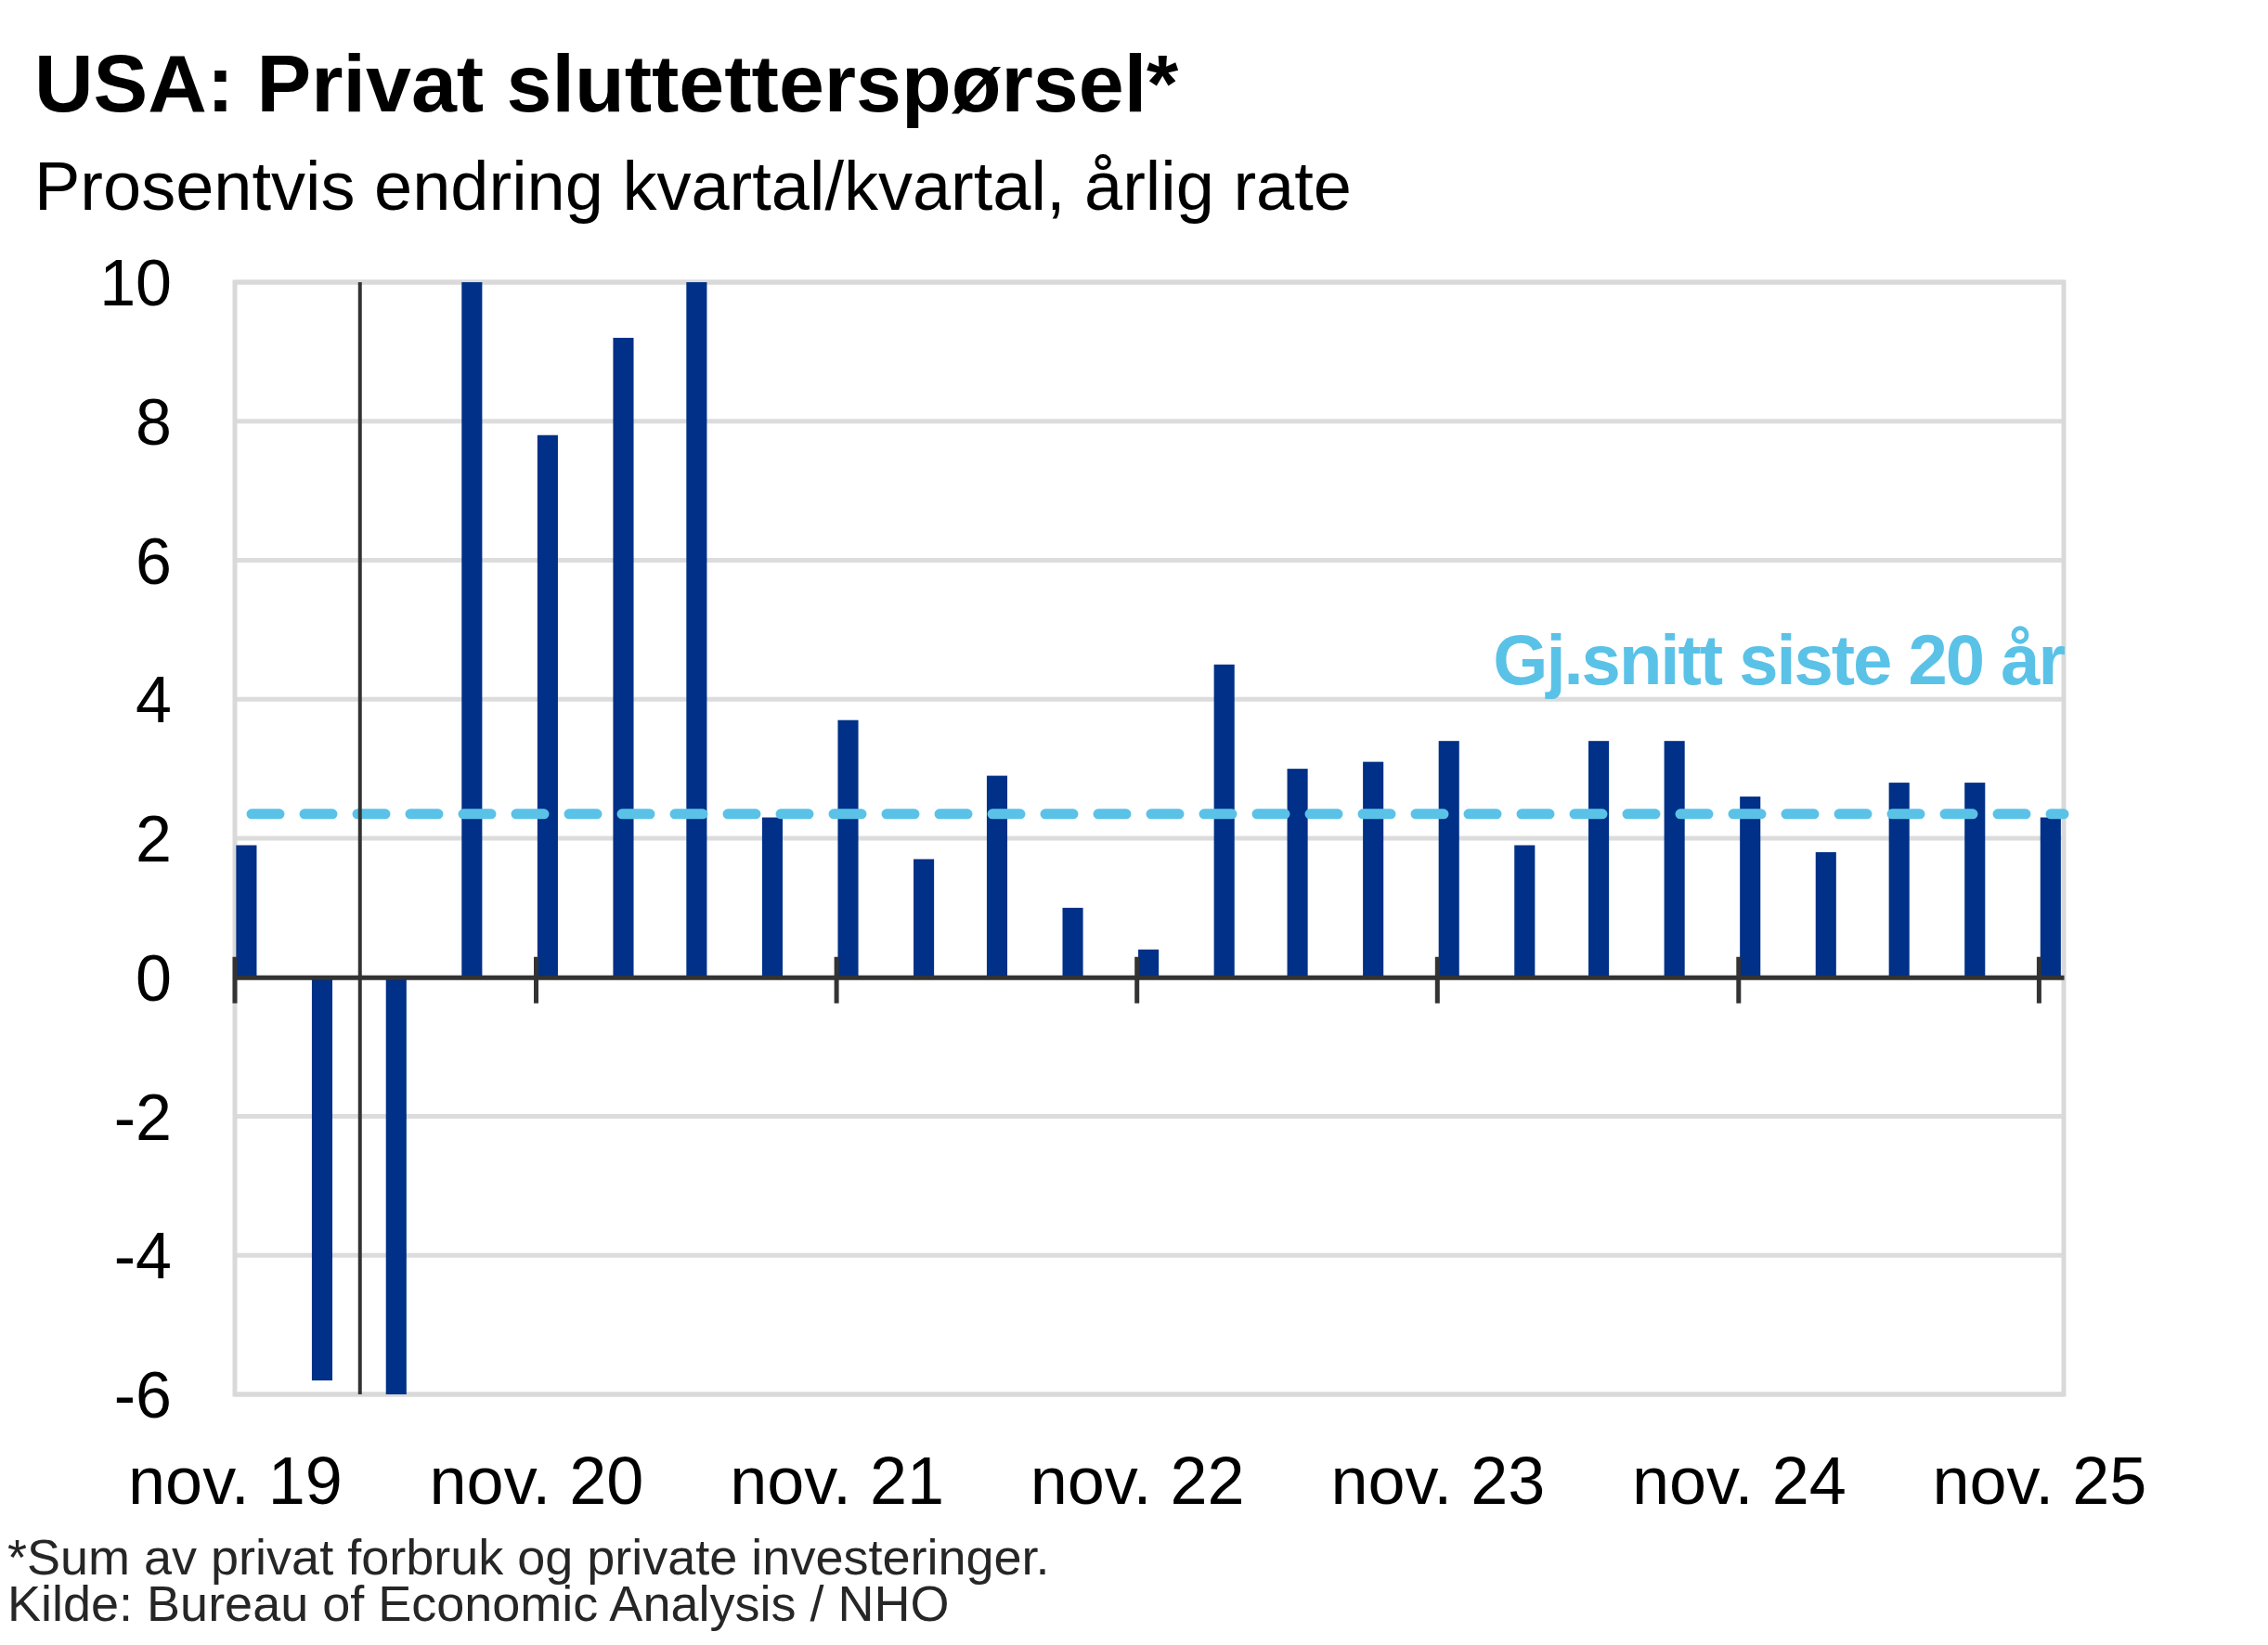 This screenshot has width=2268, height=1645. What do you see at coordinates (154, 839) in the screenshot?
I see `y-tick-label: 2` at bounding box center [154, 839].